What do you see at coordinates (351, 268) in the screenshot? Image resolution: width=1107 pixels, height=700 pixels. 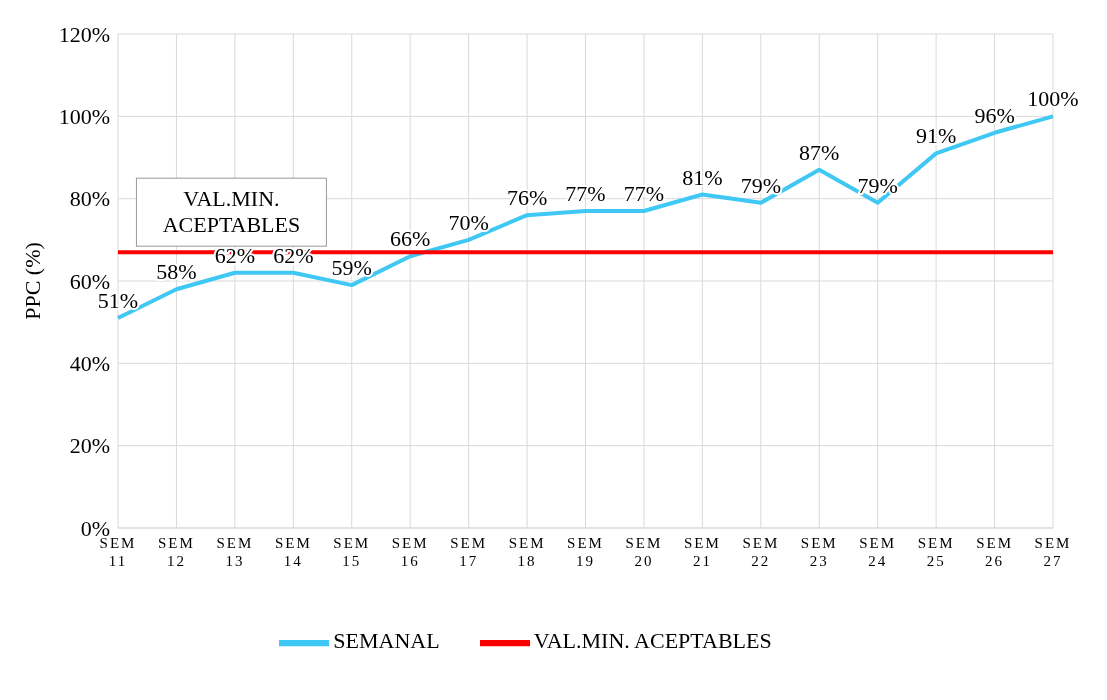 I see `data-label: 59%` at bounding box center [351, 268].